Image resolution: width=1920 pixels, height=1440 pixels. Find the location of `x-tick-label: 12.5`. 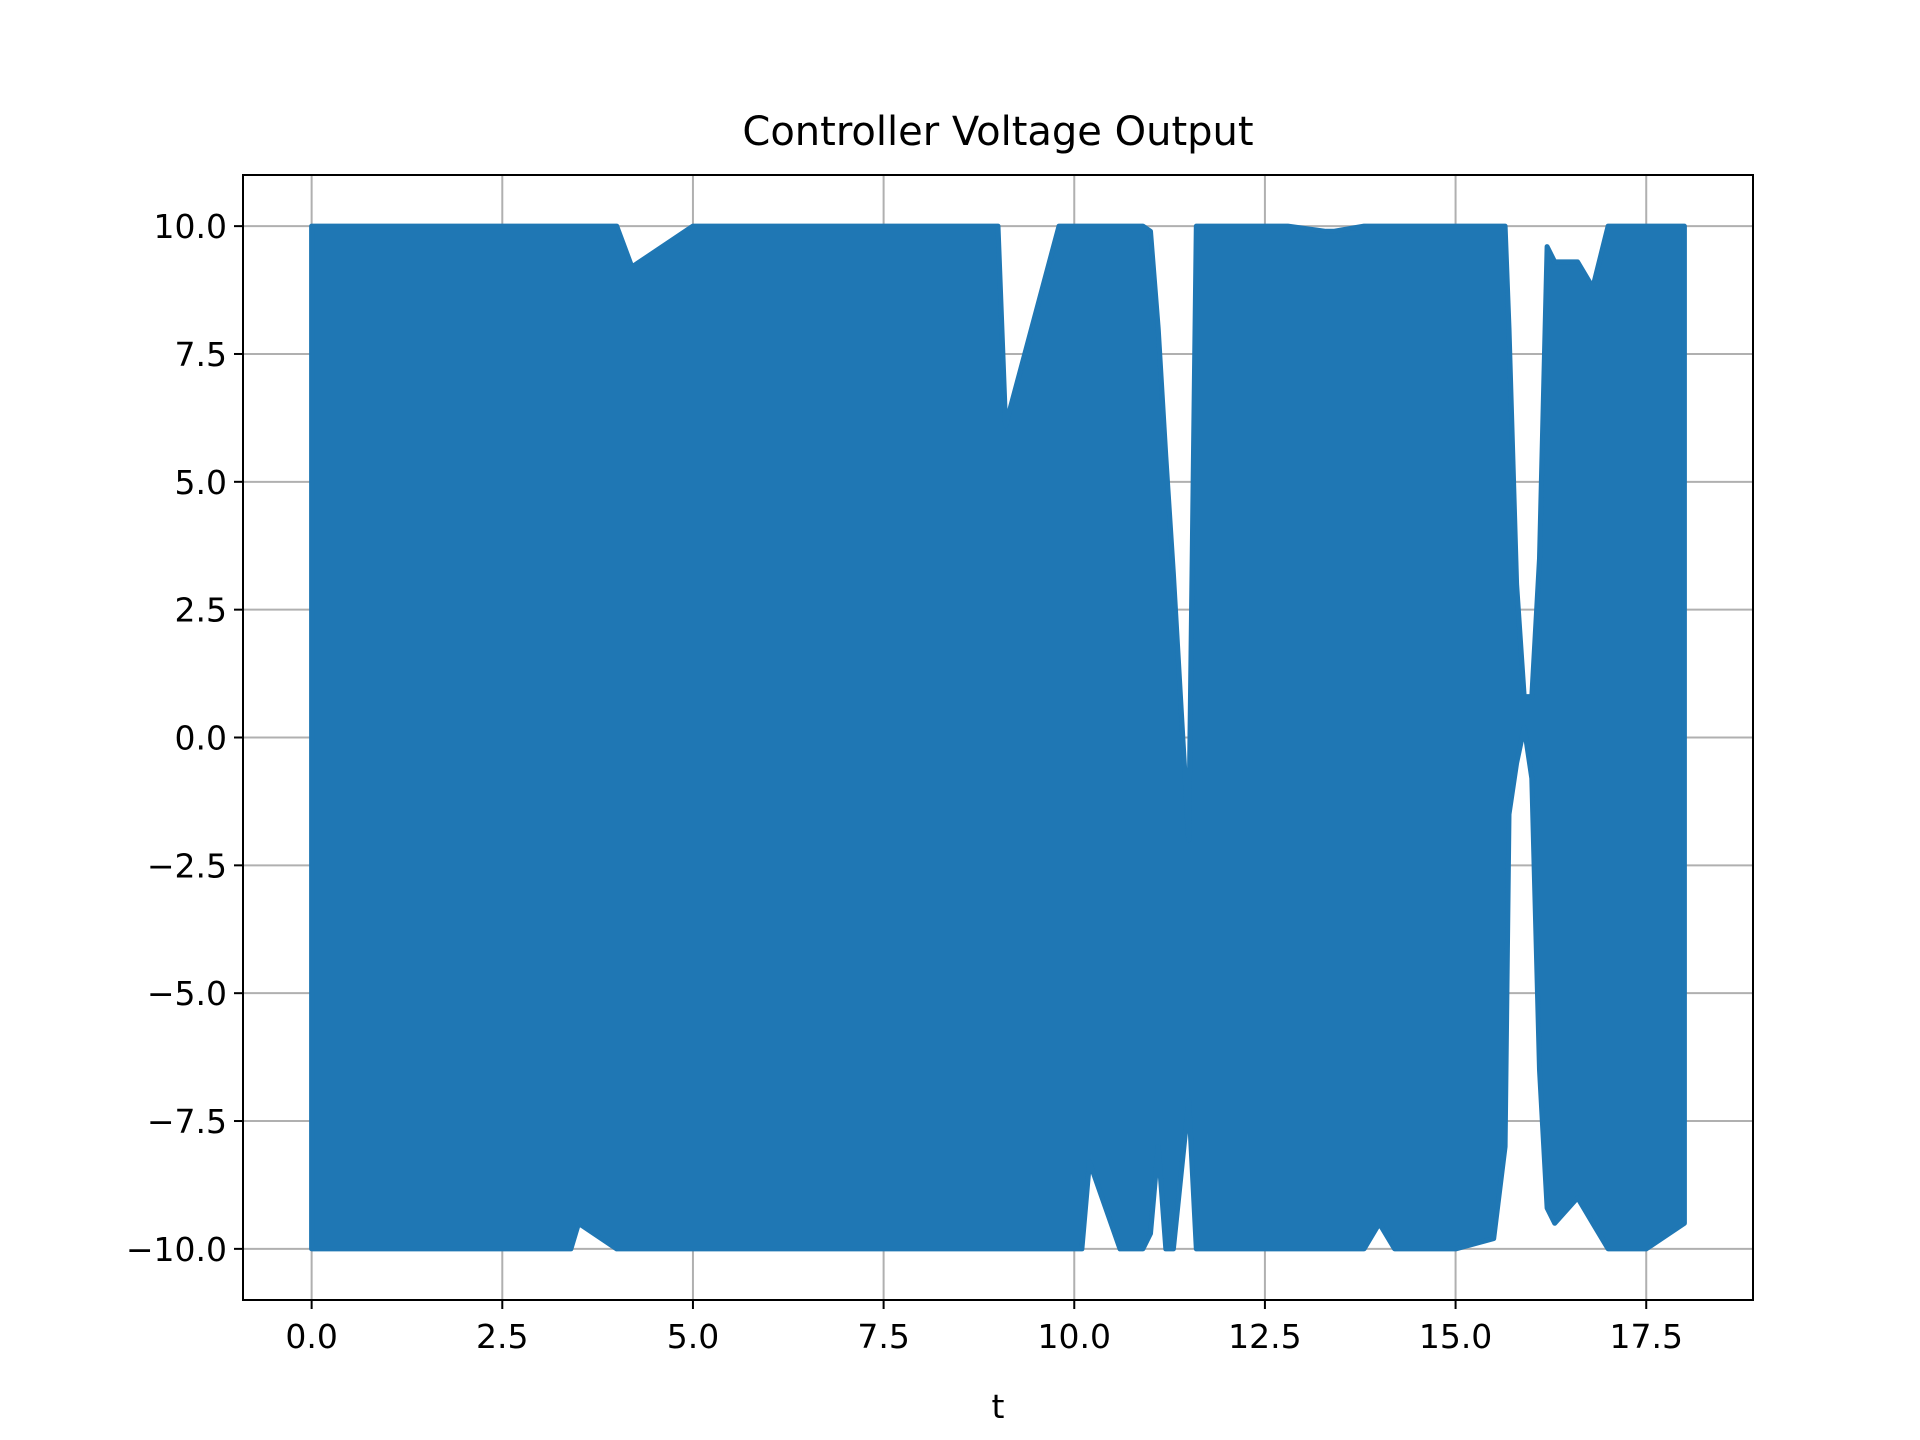

x-tick-label: 12.5 is located at coordinates (1264, 1336).